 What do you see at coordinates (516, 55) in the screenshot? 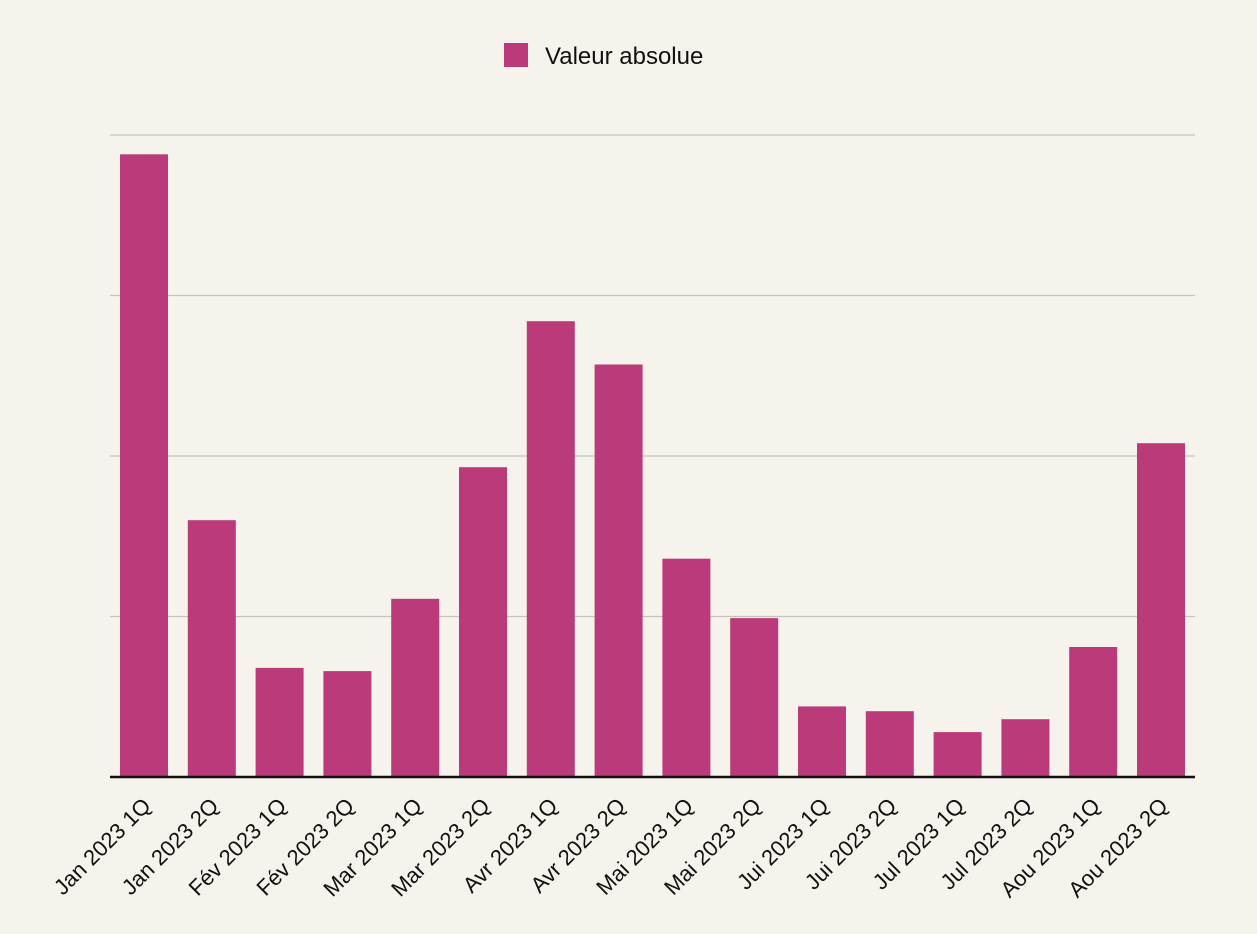
I see `legend-swatch` at bounding box center [516, 55].